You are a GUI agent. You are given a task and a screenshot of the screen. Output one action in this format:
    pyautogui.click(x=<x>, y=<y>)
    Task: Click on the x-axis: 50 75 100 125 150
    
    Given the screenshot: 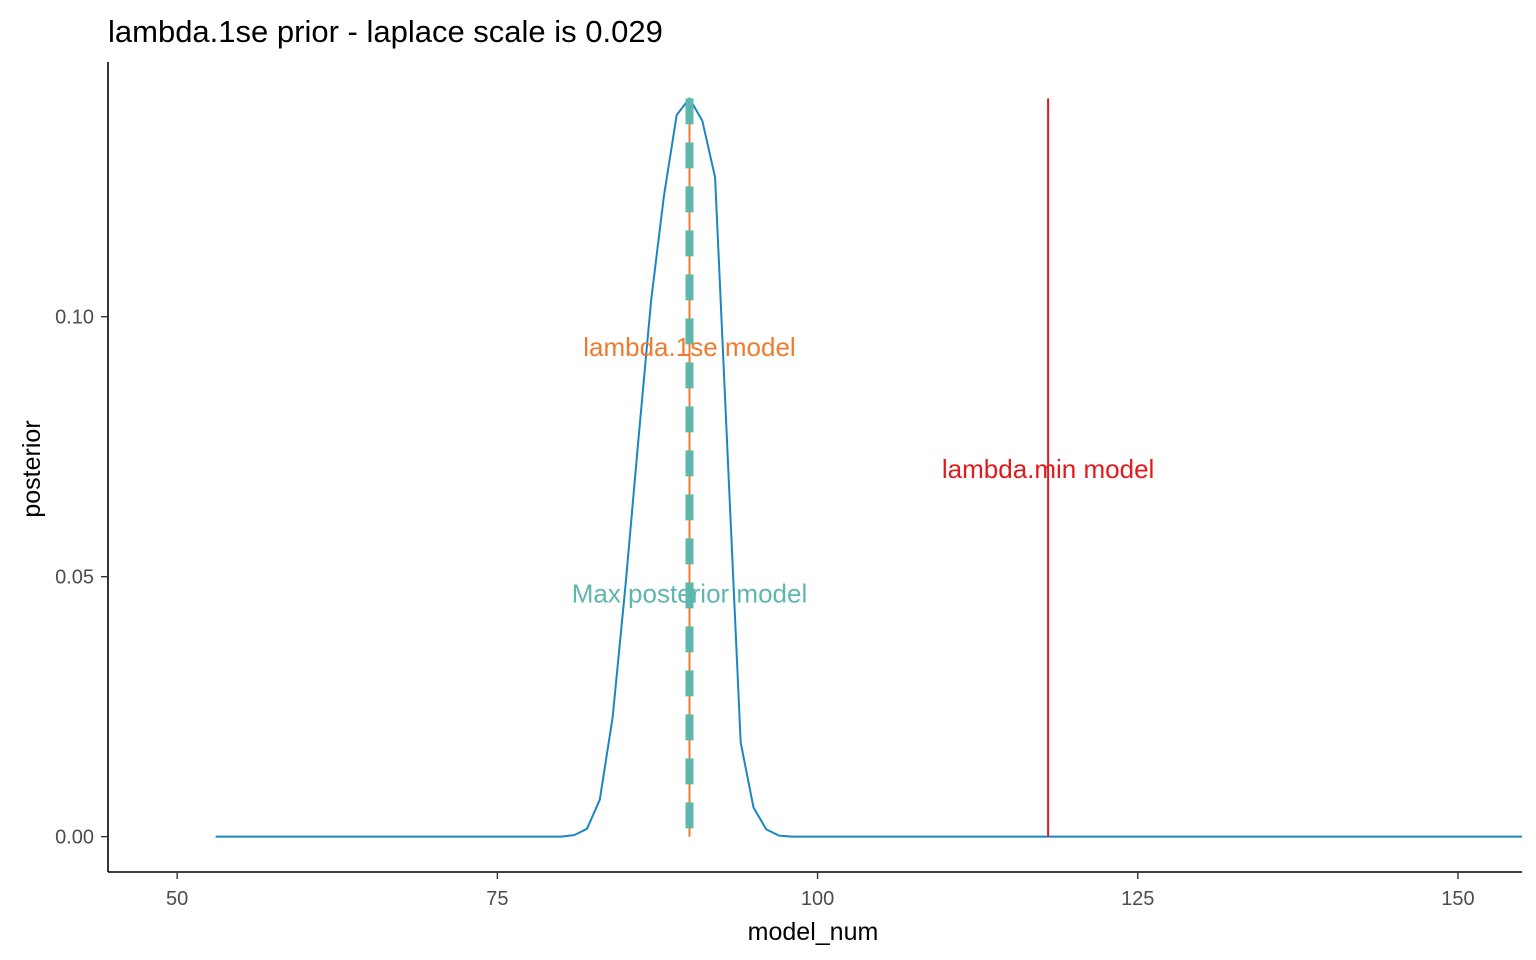 What is the action you would take?
    pyautogui.click(x=815, y=890)
    